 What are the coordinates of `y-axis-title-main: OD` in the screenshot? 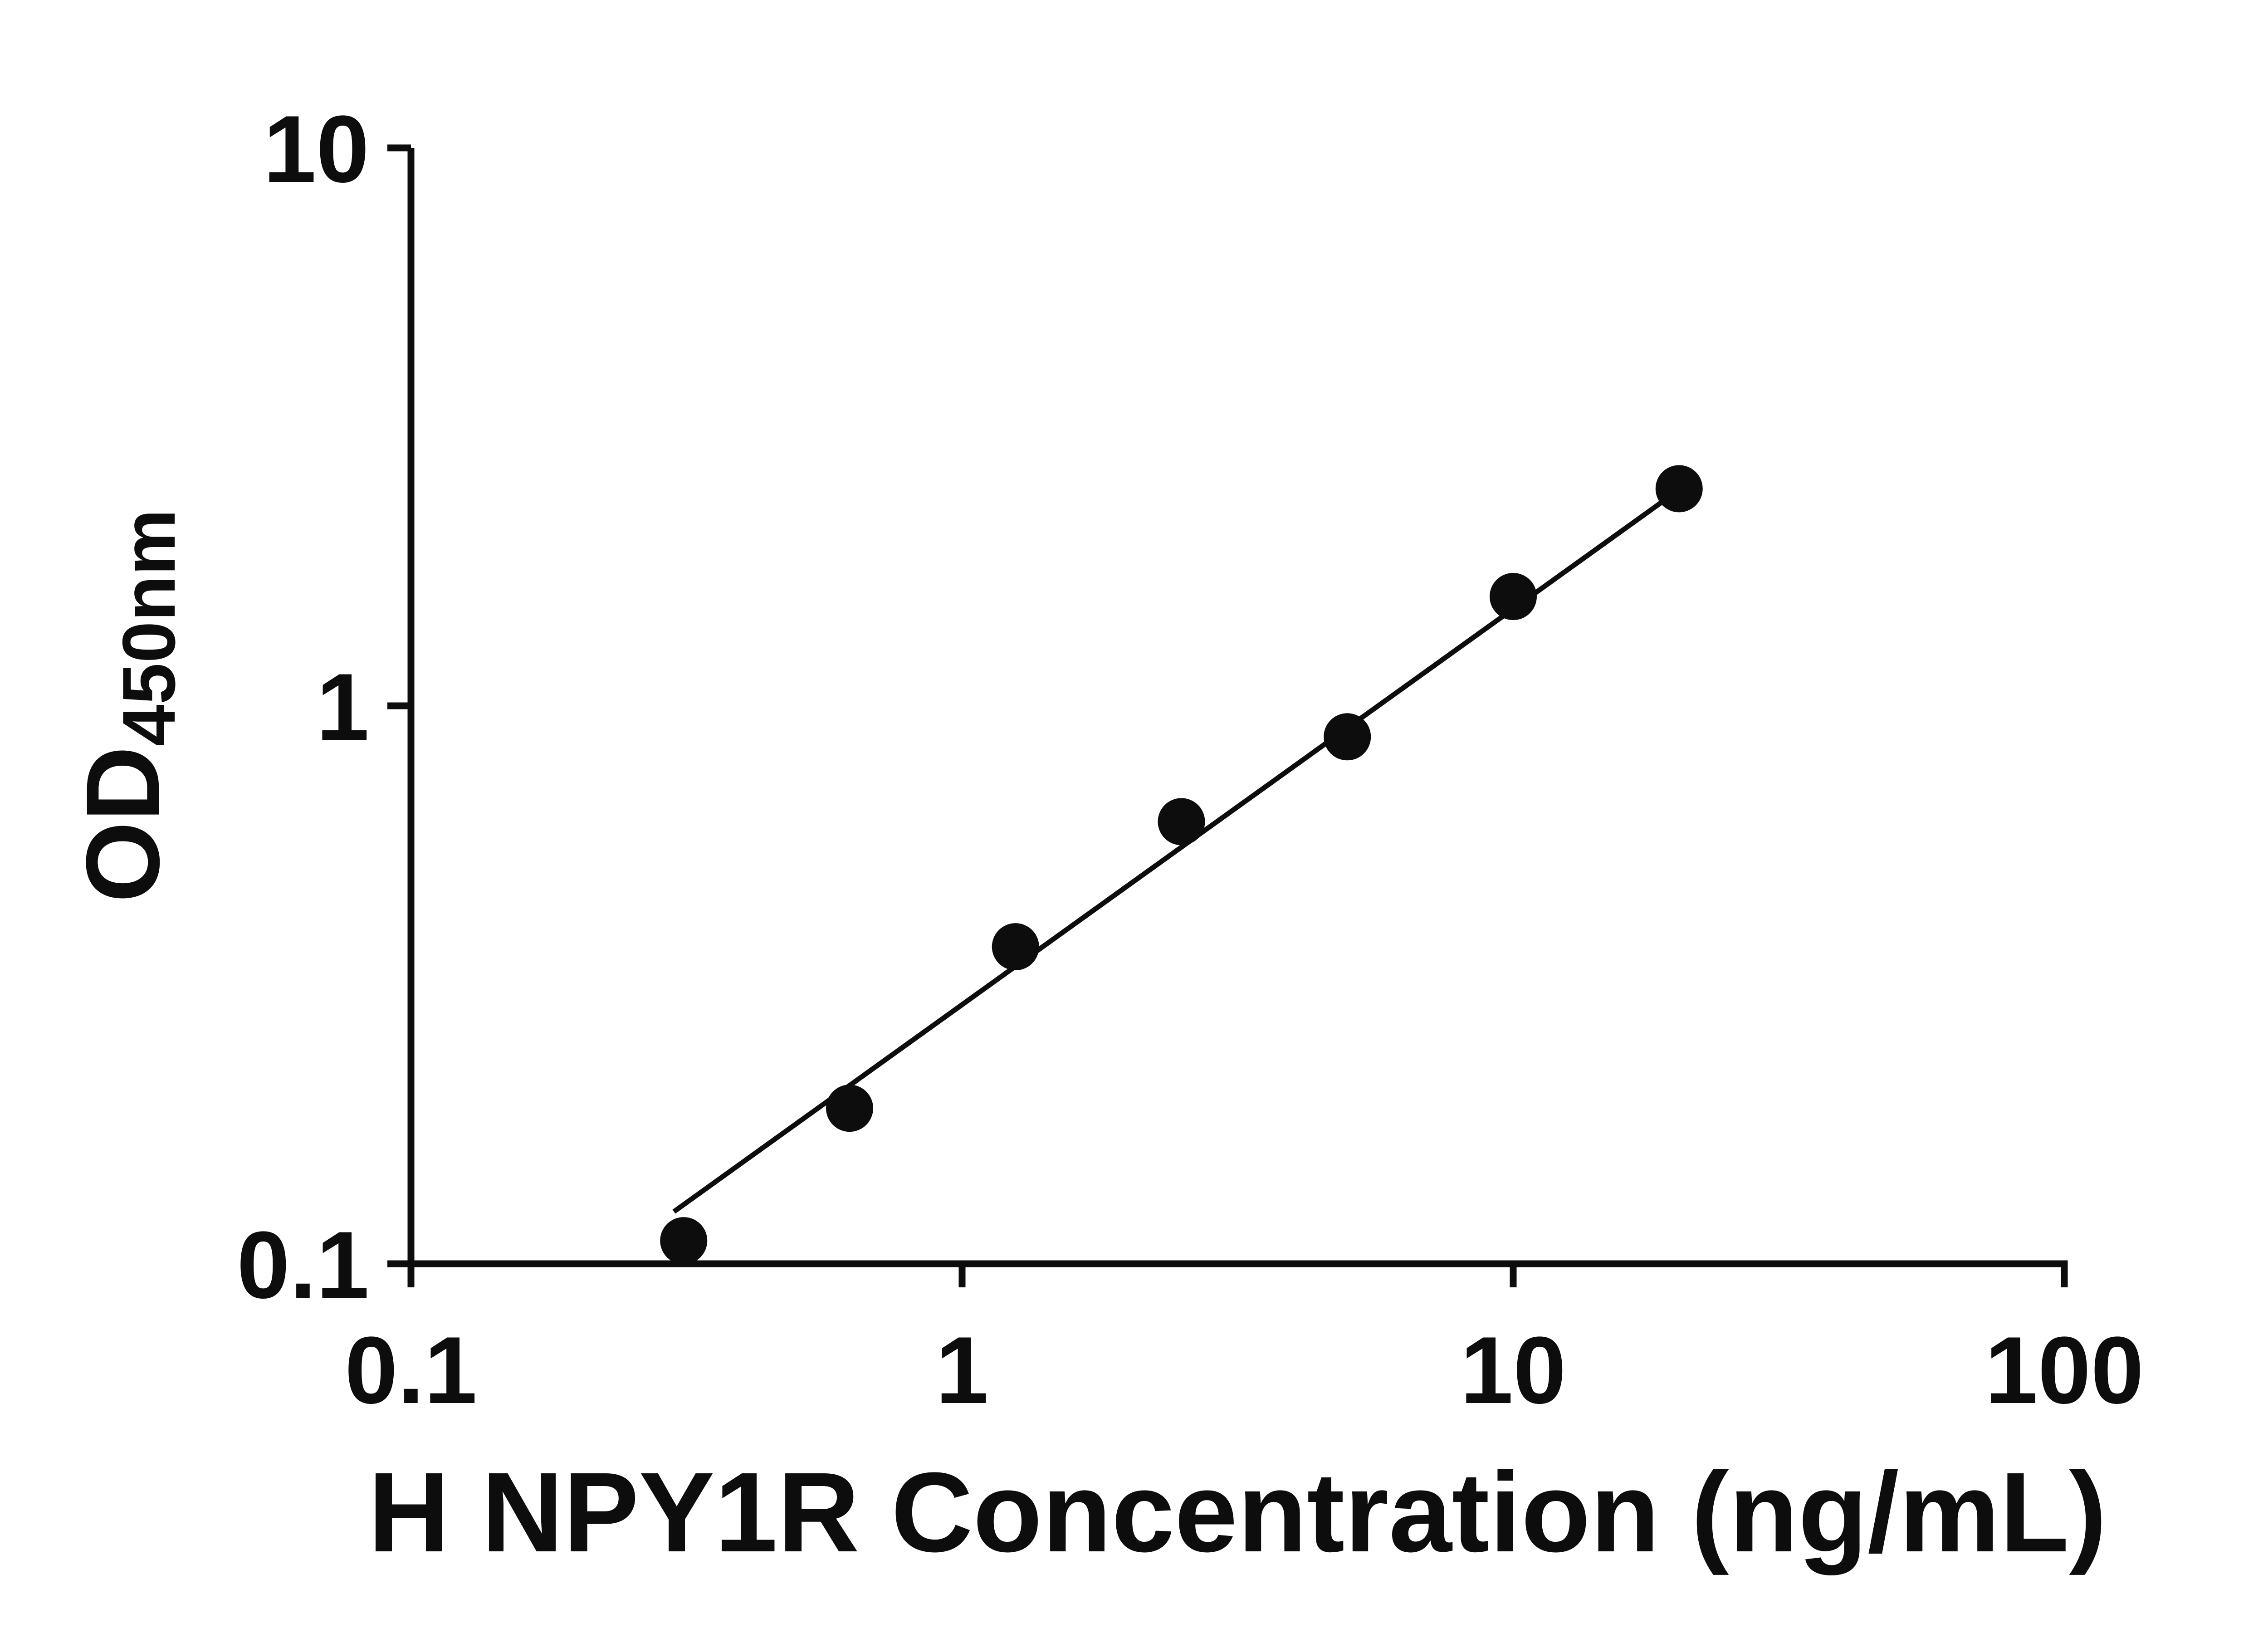 It's located at (123, 824).